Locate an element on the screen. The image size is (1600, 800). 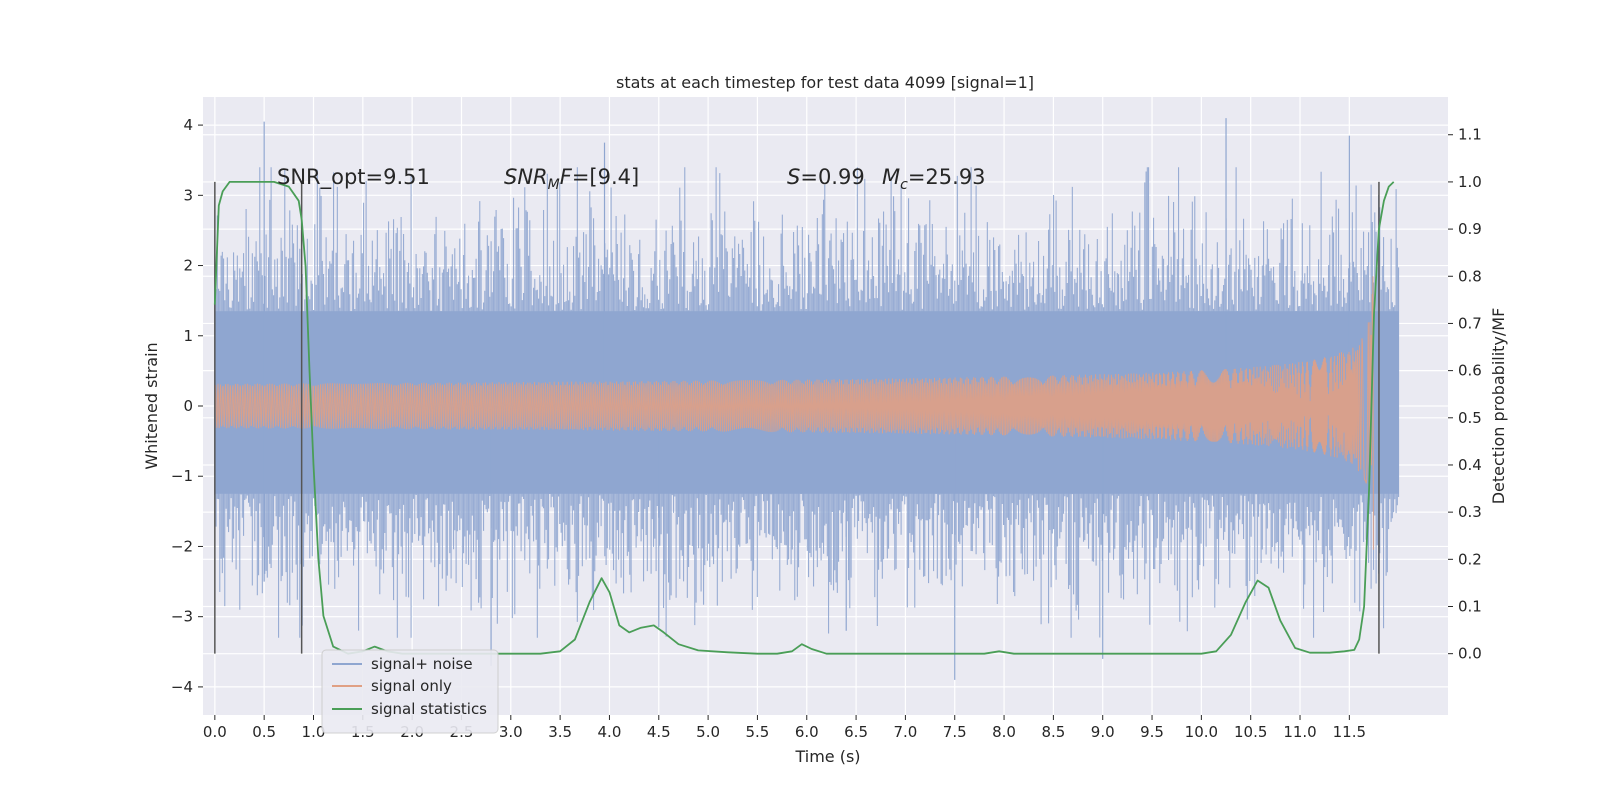
x-tick-label-10: 5.0 is located at coordinates (708, 732).